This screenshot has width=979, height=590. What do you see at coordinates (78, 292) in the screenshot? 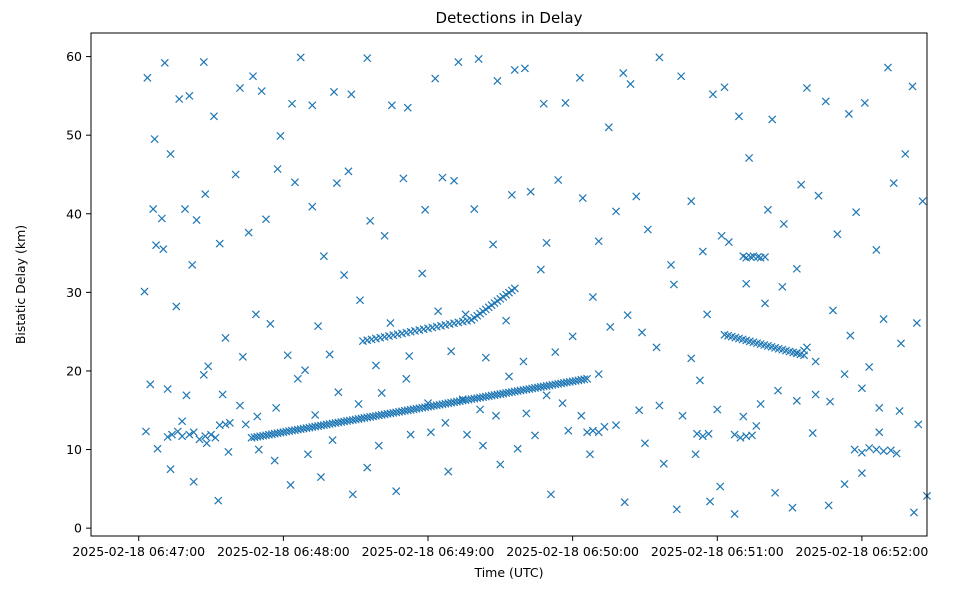
I see `y-axis: 0 10 20 30 40 50 60` at bounding box center [78, 292].